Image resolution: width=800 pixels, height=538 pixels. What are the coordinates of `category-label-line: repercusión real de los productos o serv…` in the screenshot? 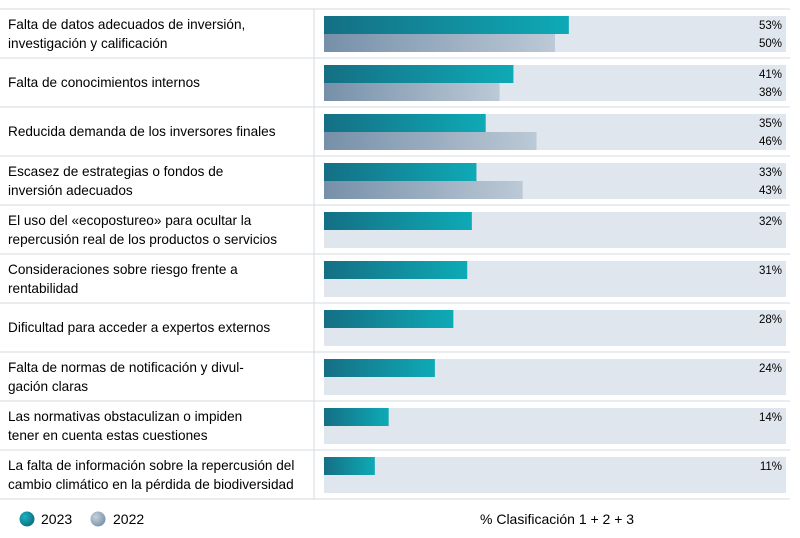 It's located at (142, 239).